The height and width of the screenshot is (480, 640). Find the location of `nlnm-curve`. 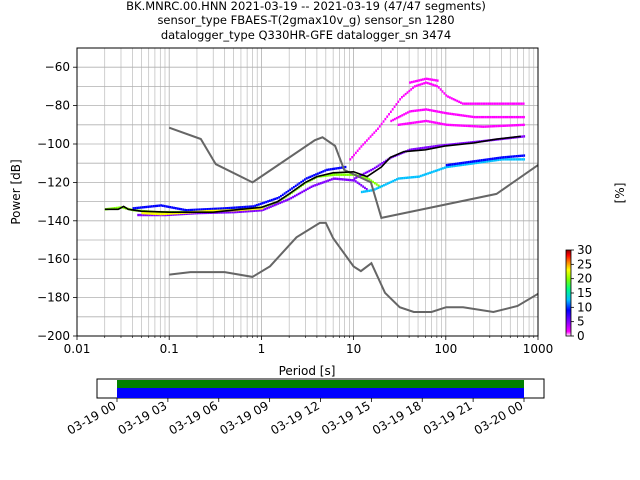

nlnm-curve is located at coordinates (354, 267).